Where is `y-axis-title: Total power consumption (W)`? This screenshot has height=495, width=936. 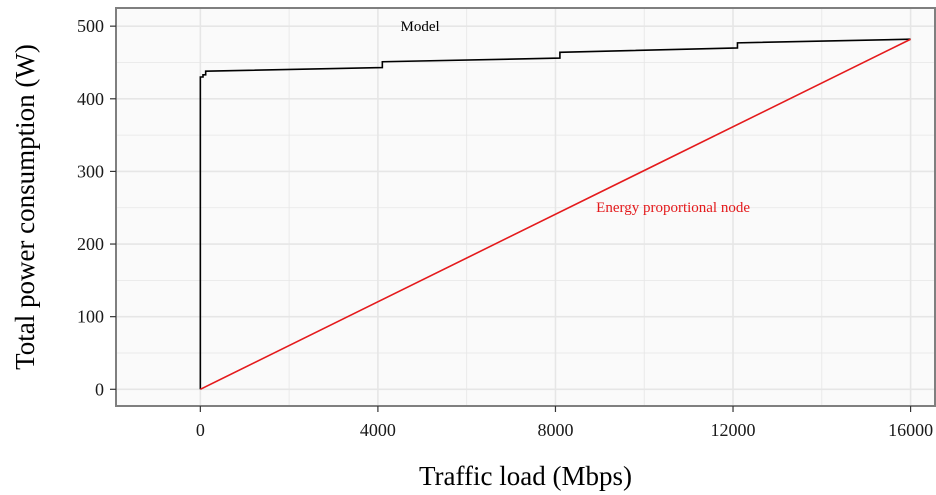 y-axis-title: Total power consumption (W) is located at coordinates (25, 207).